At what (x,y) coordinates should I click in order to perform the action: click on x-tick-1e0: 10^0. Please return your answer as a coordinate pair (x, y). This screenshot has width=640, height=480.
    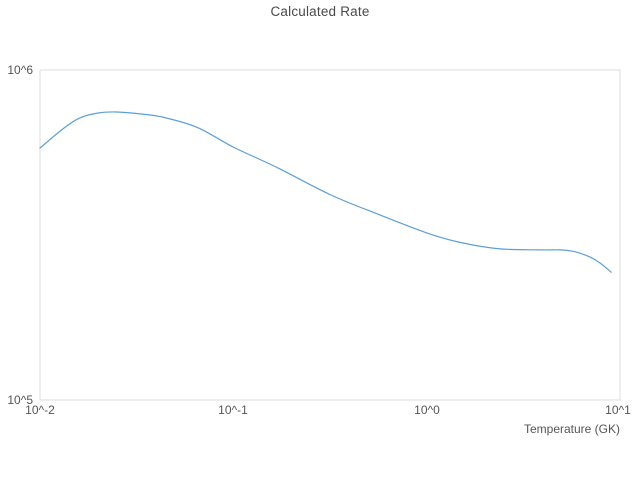
    Looking at the image, I should click on (427, 410).